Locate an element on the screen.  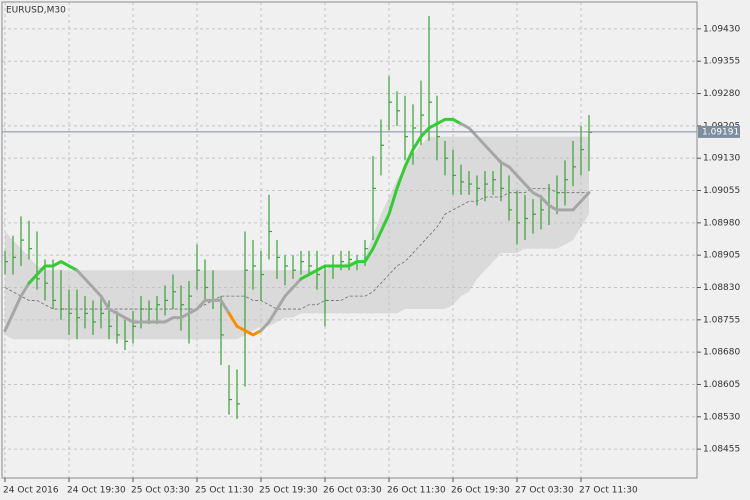
y-tick-label: 1.09280 is located at coordinates (721, 94).